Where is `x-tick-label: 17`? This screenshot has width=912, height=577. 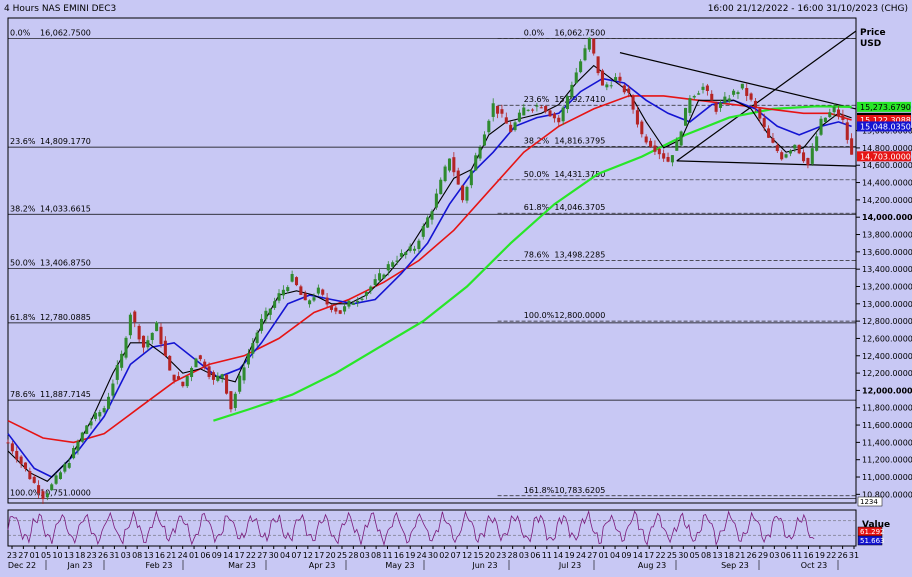 x-tick-label: 17 is located at coordinates (239, 555).